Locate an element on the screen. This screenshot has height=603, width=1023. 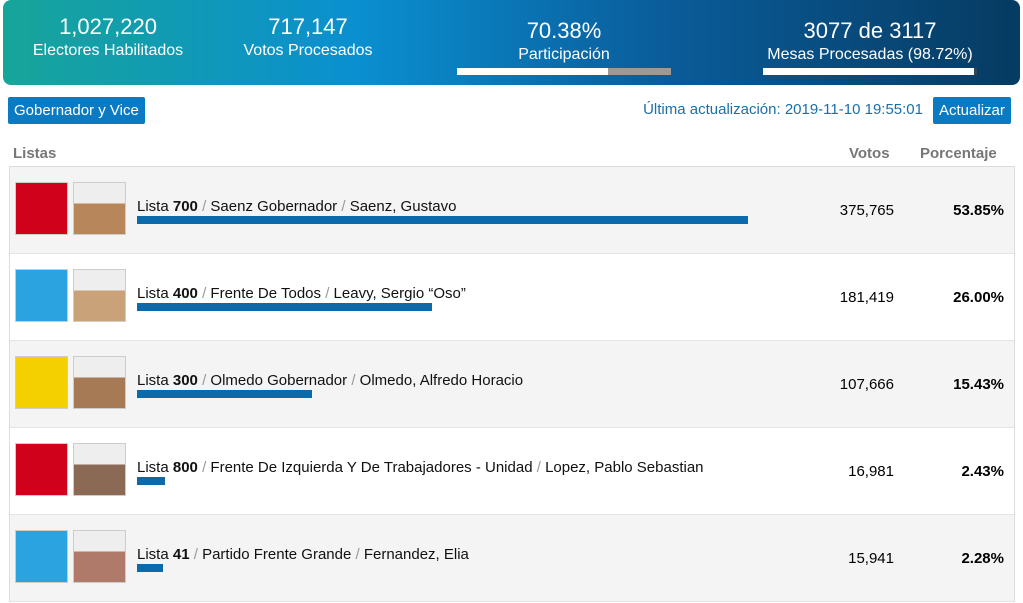
label: Votos Procesados is located at coordinates (308, 50).